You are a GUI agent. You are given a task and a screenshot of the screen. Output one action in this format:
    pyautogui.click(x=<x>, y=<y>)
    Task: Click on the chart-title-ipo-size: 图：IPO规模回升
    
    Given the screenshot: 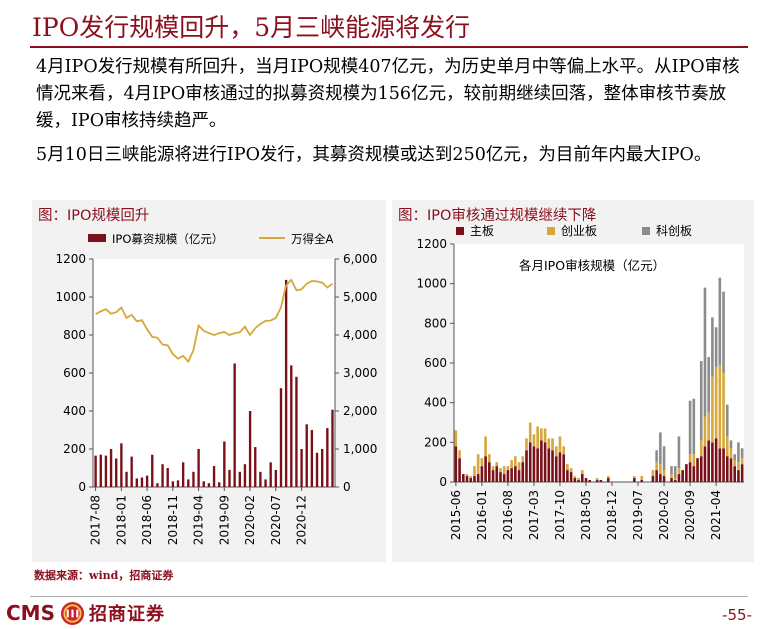 What is the action you would take?
    pyautogui.click(x=94, y=216)
    